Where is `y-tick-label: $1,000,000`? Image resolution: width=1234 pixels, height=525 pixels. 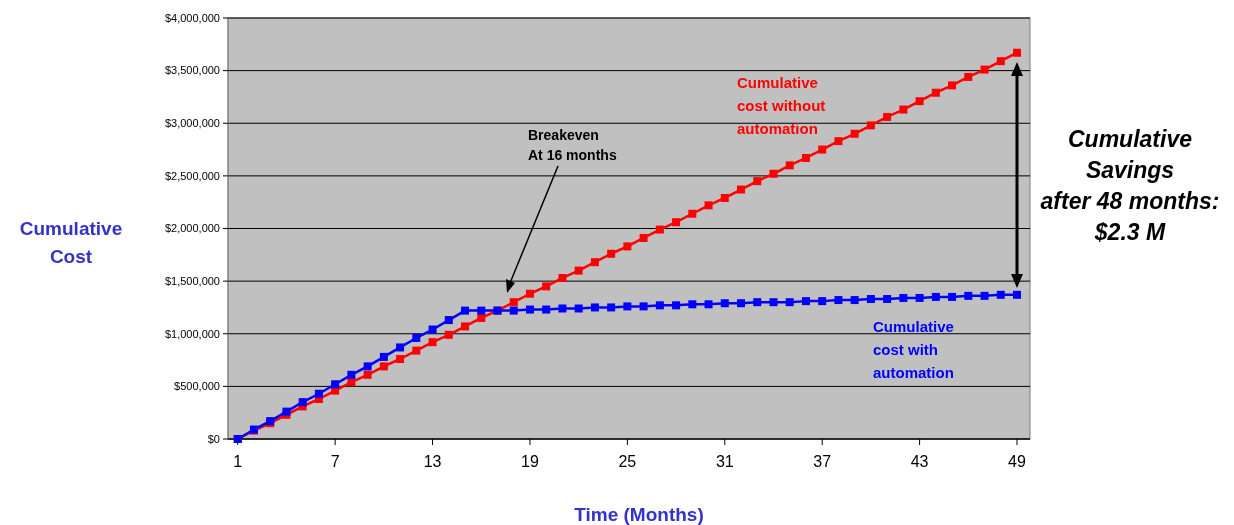 y-tick-label: $1,000,000 is located at coordinates (192, 333).